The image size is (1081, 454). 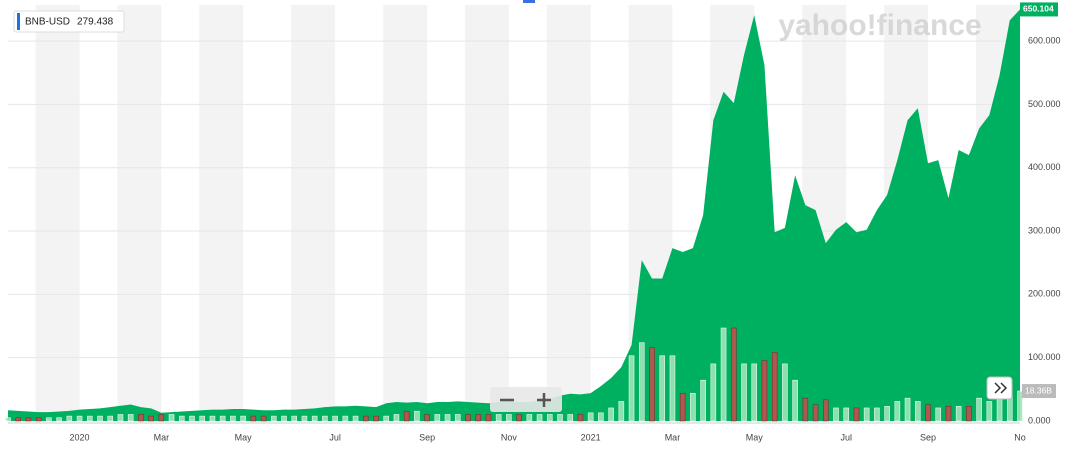 I want to click on price-tag, so click(x=1039, y=9).